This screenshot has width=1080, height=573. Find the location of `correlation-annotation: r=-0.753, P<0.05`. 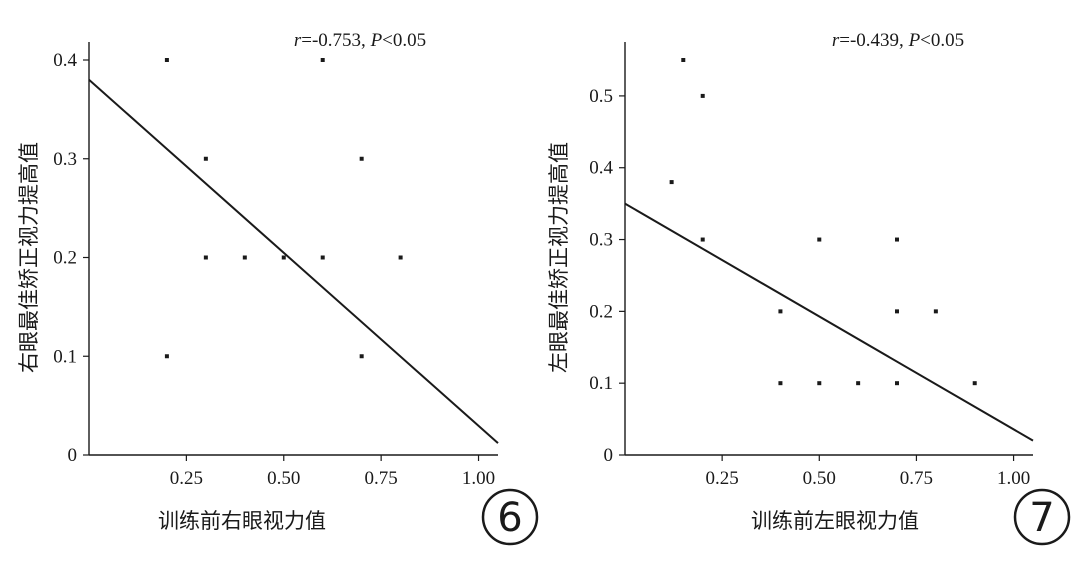

correlation-annotation: r=-0.753, P<0.05 is located at coordinates (360, 40).